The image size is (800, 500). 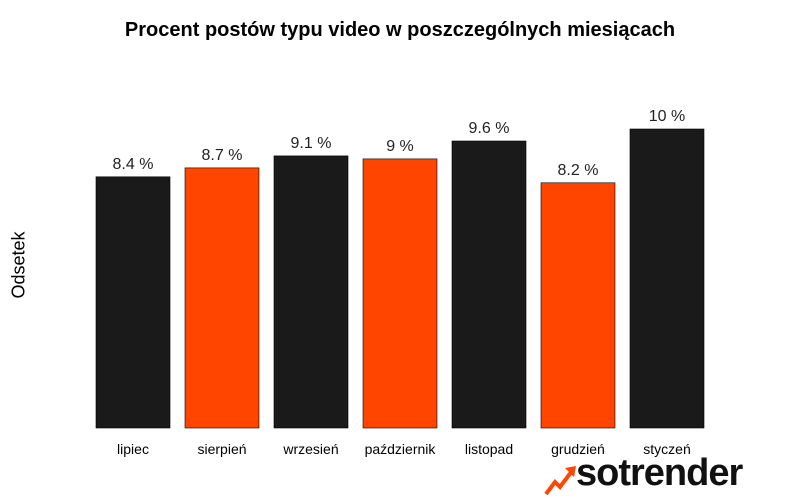 I want to click on bar-lipiec, so click(x=133, y=302).